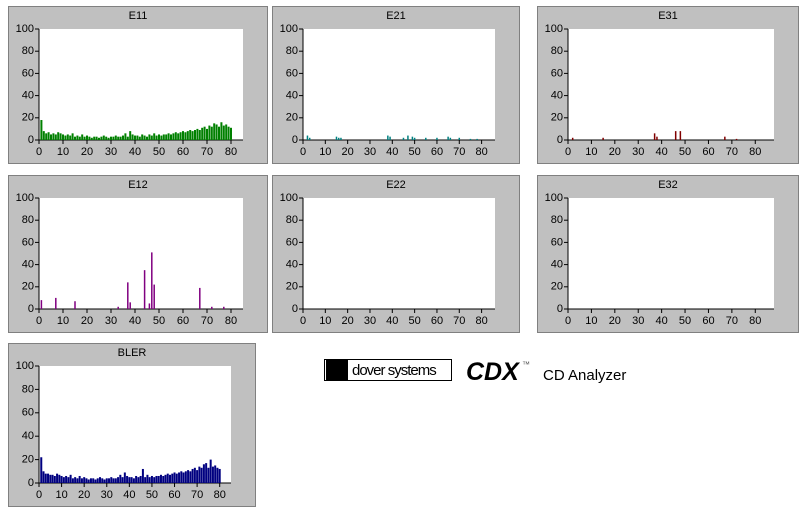 The width and height of the screenshot is (801, 512). Describe the element at coordinates (207, 152) in the screenshot. I see `x-tick-label: 70` at that location.